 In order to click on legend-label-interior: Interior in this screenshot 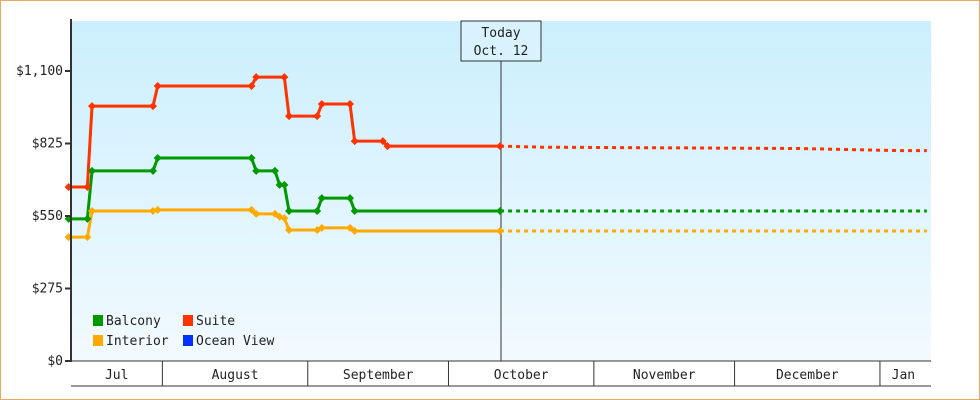, I will do `click(137, 341)`.